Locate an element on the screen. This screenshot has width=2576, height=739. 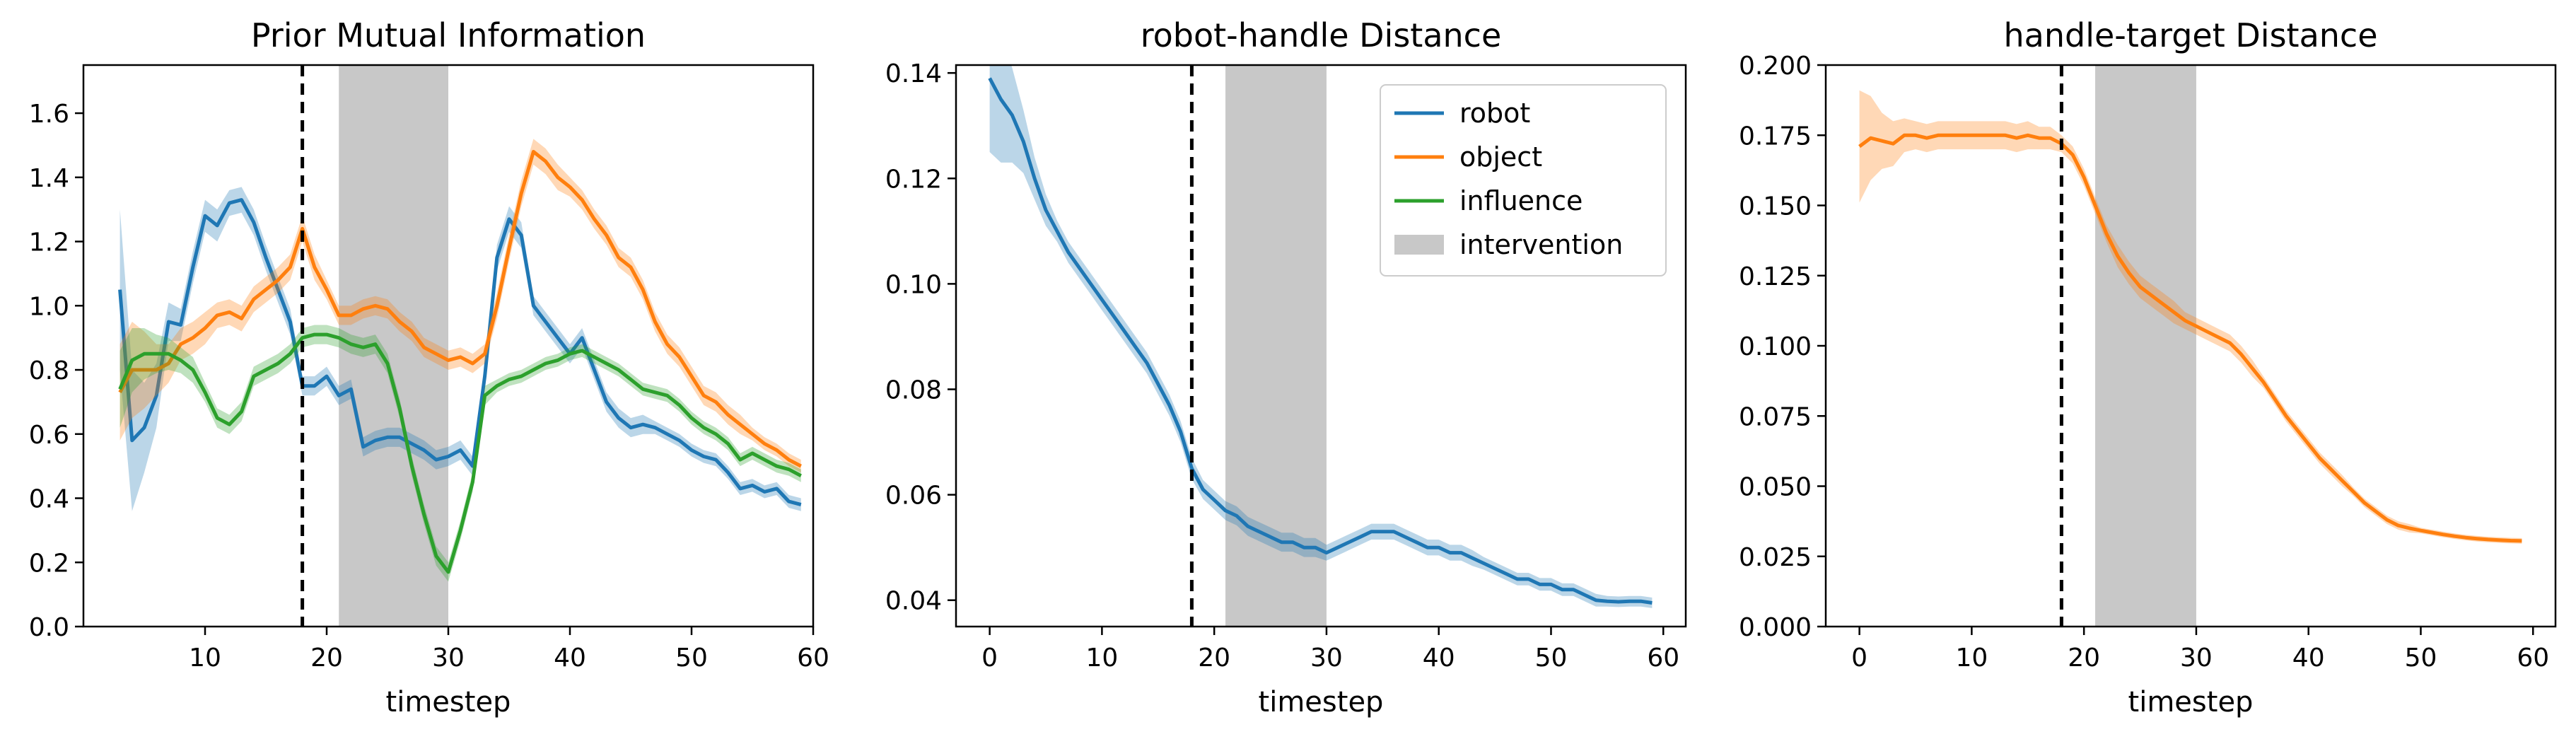
y-tick-label: 0.4 is located at coordinates (49, 499).